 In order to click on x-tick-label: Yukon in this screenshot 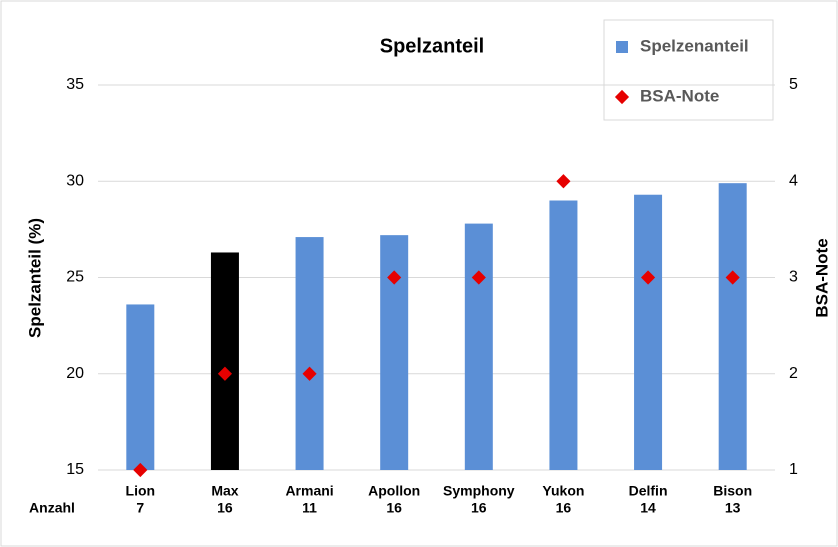, I will do `click(563, 491)`.